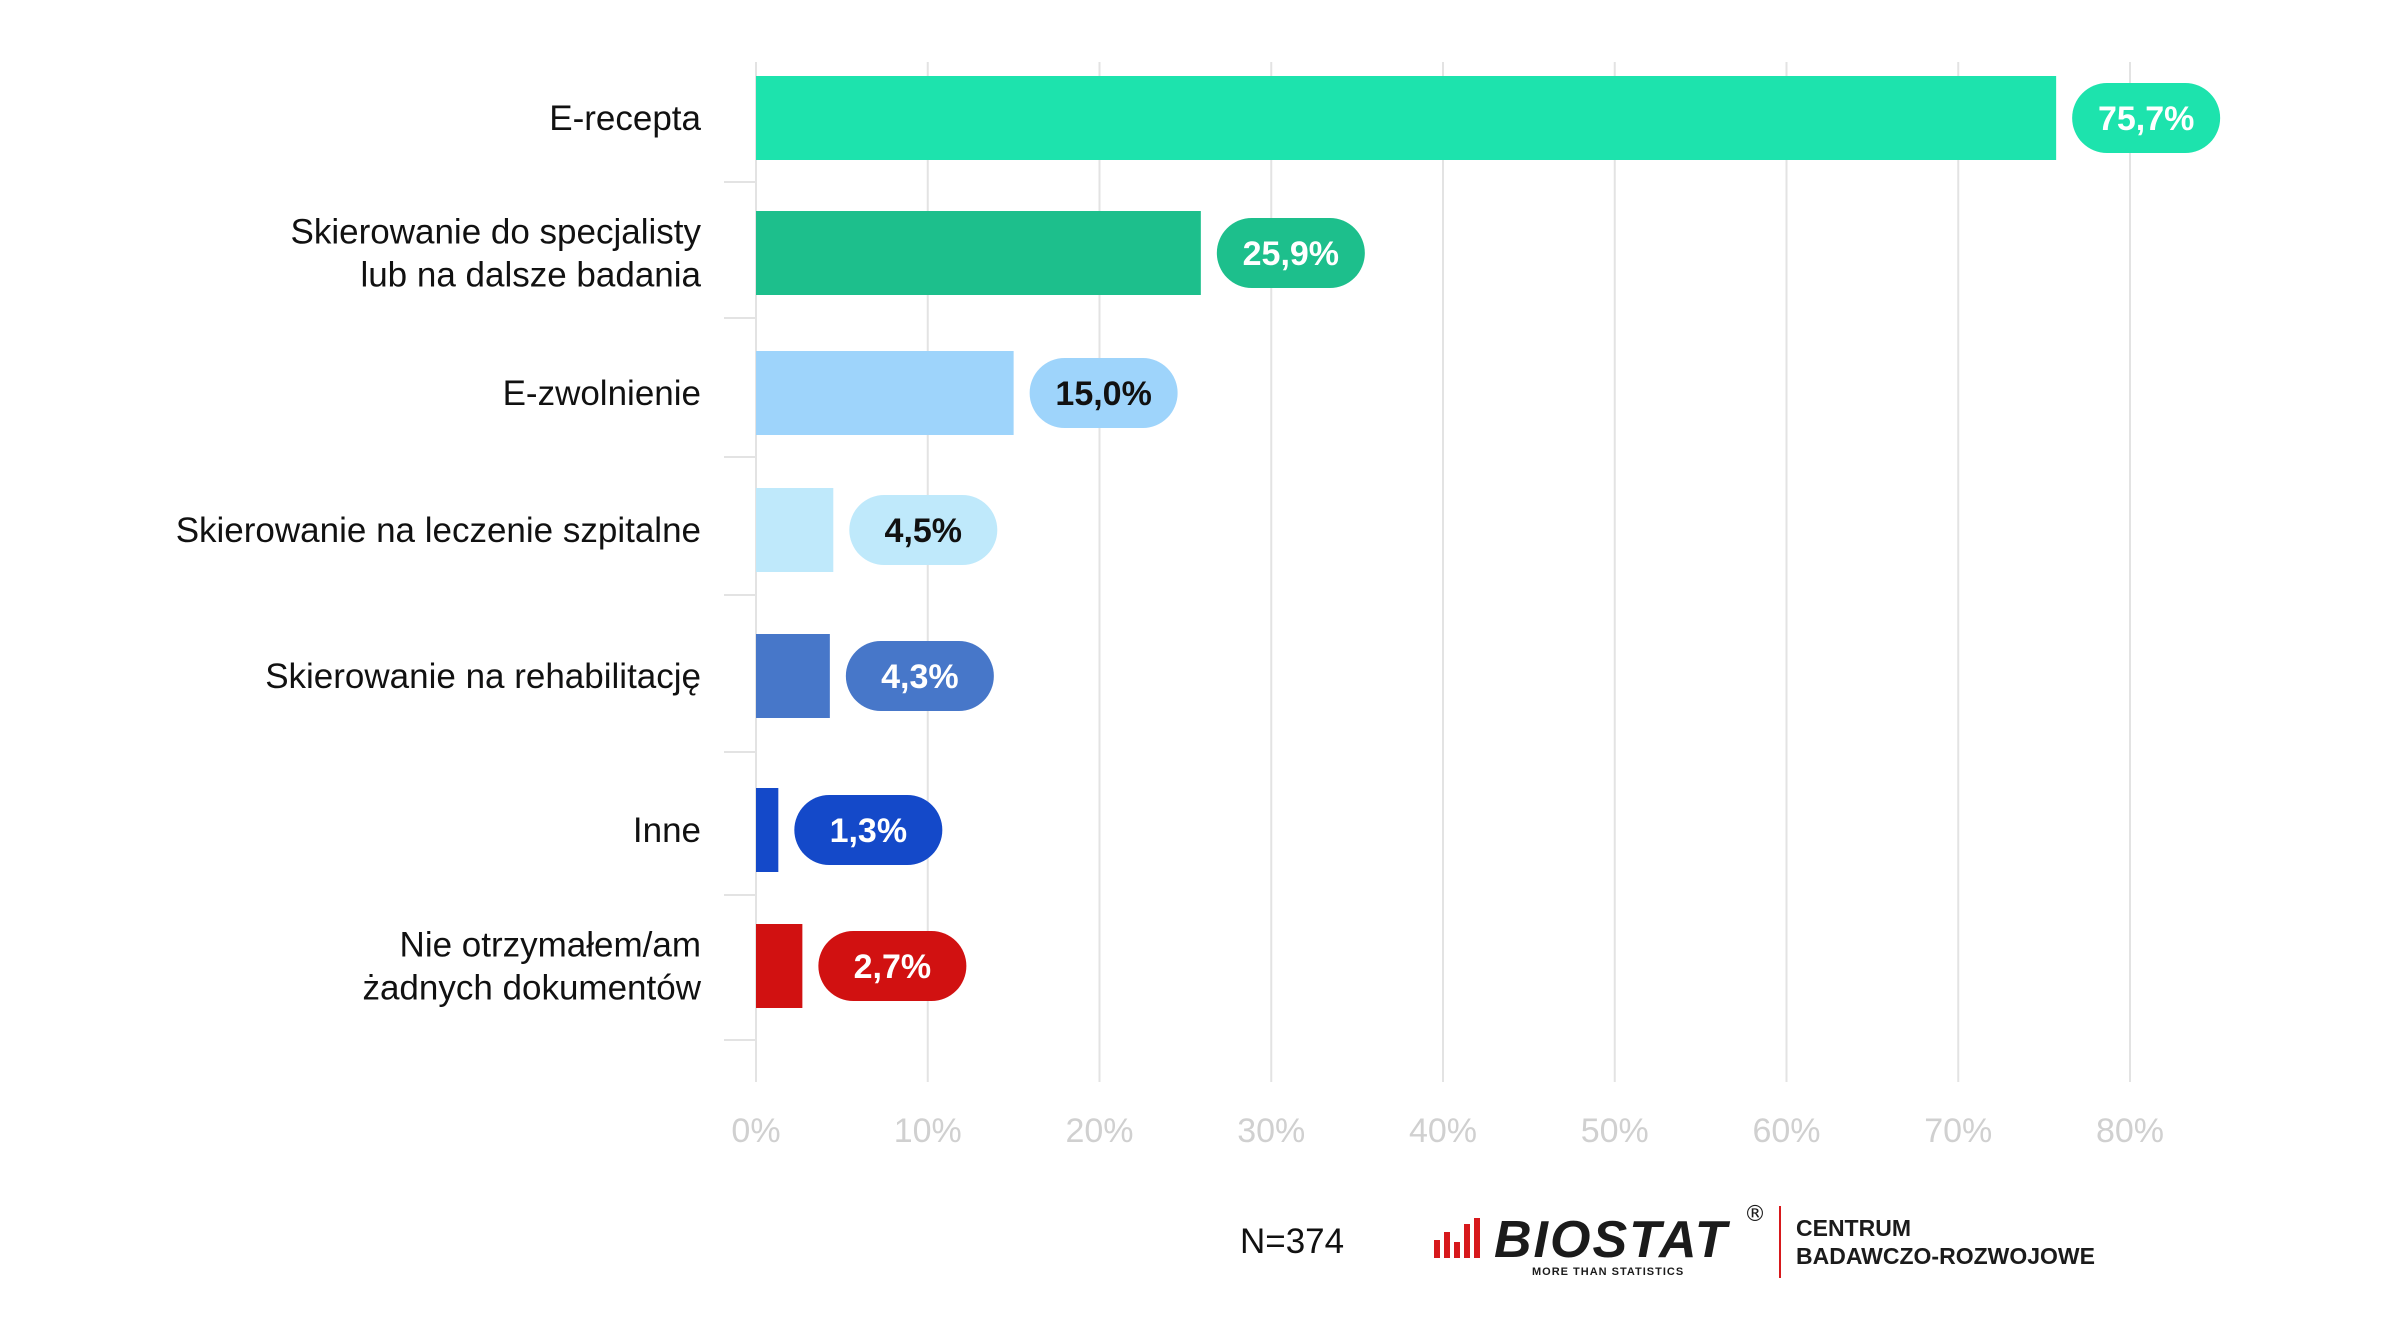 This screenshot has height=1337, width=2382. Describe the element at coordinates (740, 572) in the screenshot. I see `y-axis` at that location.